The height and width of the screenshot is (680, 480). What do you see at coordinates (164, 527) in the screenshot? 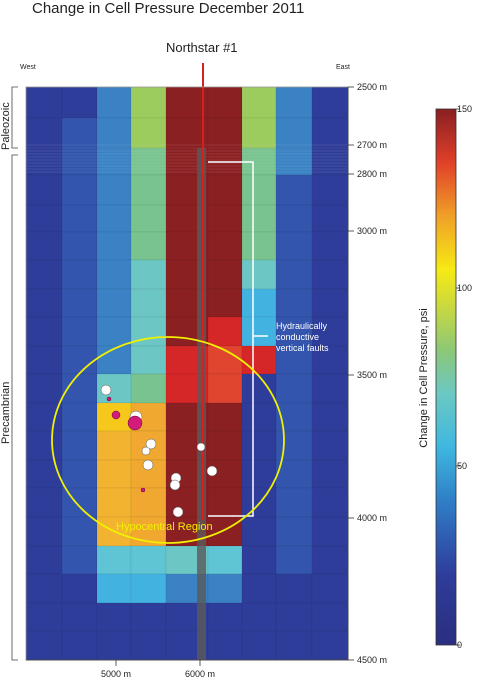
I see `hypocentral-label: Hypocentral Region` at bounding box center [164, 527].